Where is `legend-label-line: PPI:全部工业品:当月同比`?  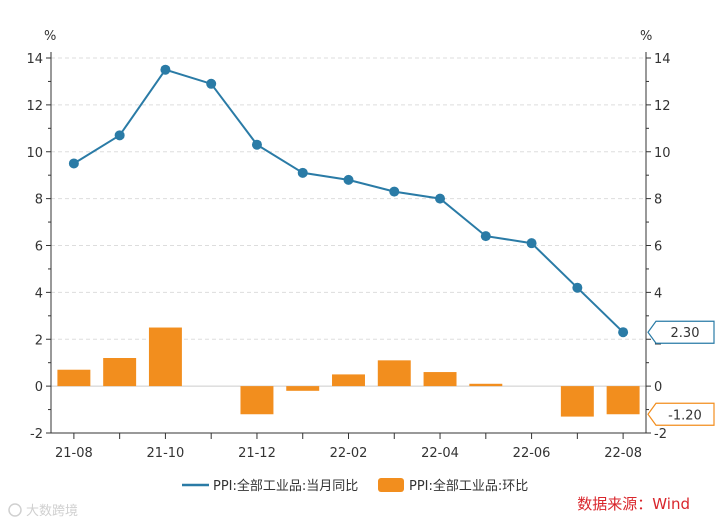 legend-label-line: PPI:全部工业品:当月同比 is located at coordinates (285, 486).